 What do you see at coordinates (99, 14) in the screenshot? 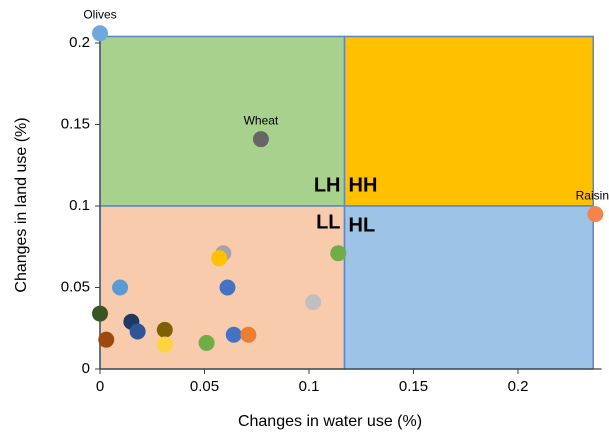
I see `point-label: Olives` at bounding box center [99, 14].